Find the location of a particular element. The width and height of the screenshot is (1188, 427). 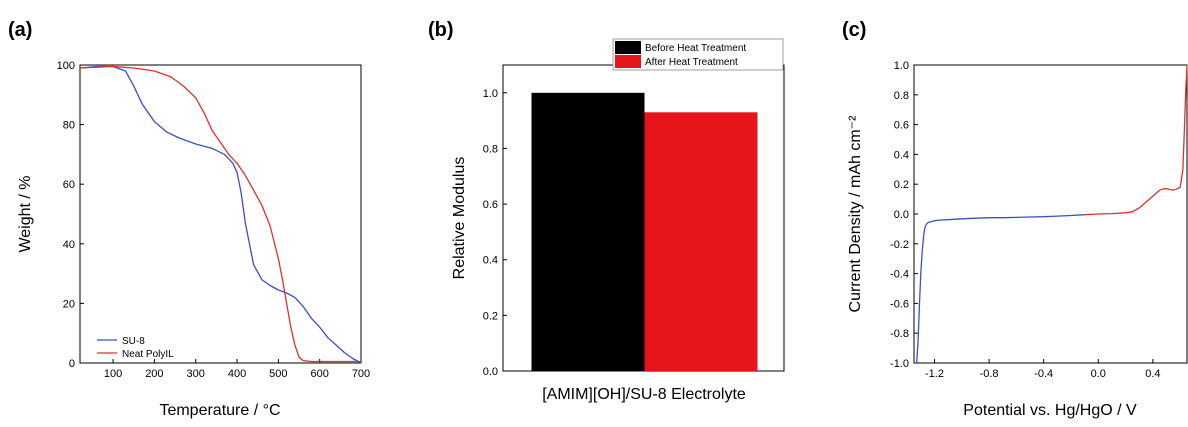

x-tick-label: 0.4 is located at coordinates (1152, 374).